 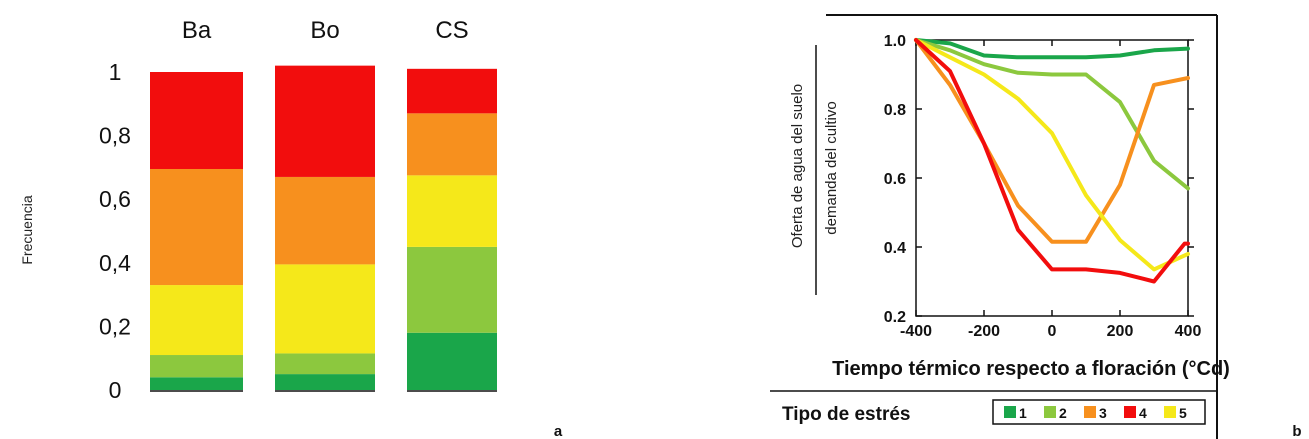 What do you see at coordinates (115, 136) in the screenshot?
I see `y-tick-label: 0,8` at bounding box center [115, 136].